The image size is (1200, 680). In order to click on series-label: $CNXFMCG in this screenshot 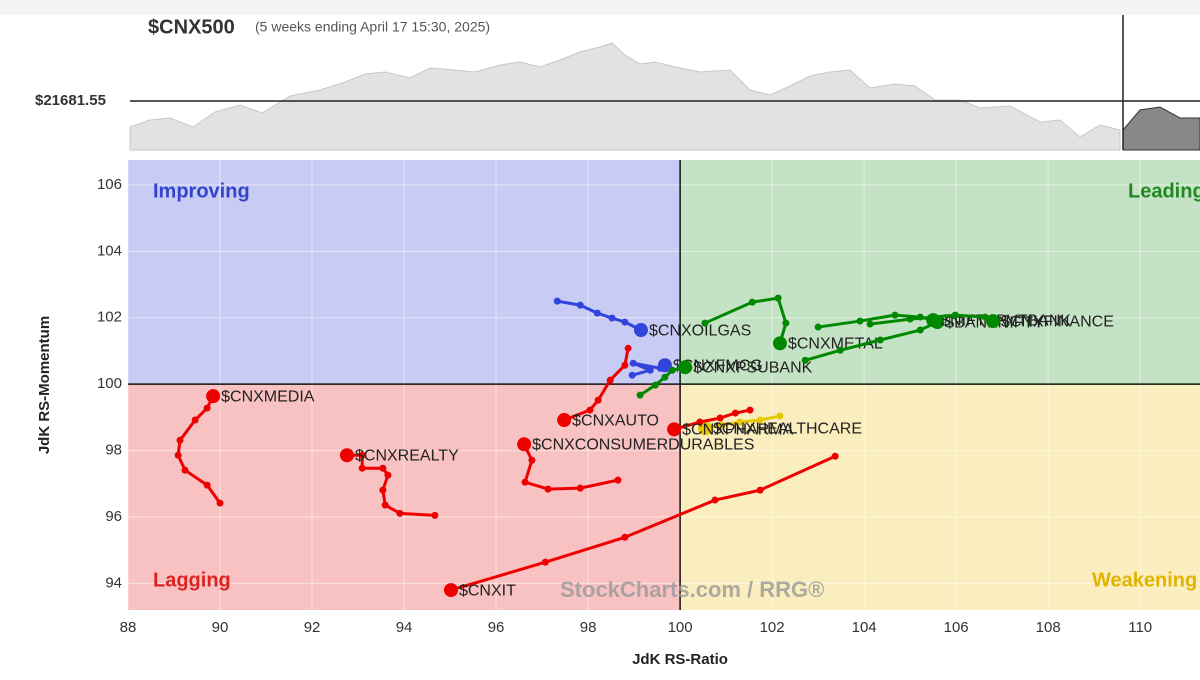, I will do `click(718, 365)`.